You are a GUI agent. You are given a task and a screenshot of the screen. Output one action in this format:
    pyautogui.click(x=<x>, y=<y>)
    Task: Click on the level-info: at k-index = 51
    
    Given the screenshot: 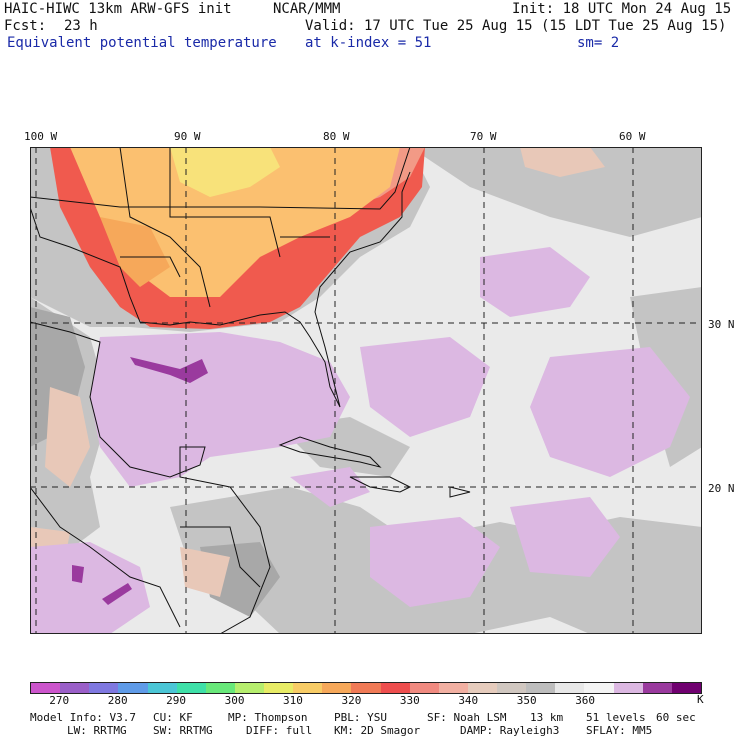 What is the action you would take?
    pyautogui.click(x=368, y=43)
    